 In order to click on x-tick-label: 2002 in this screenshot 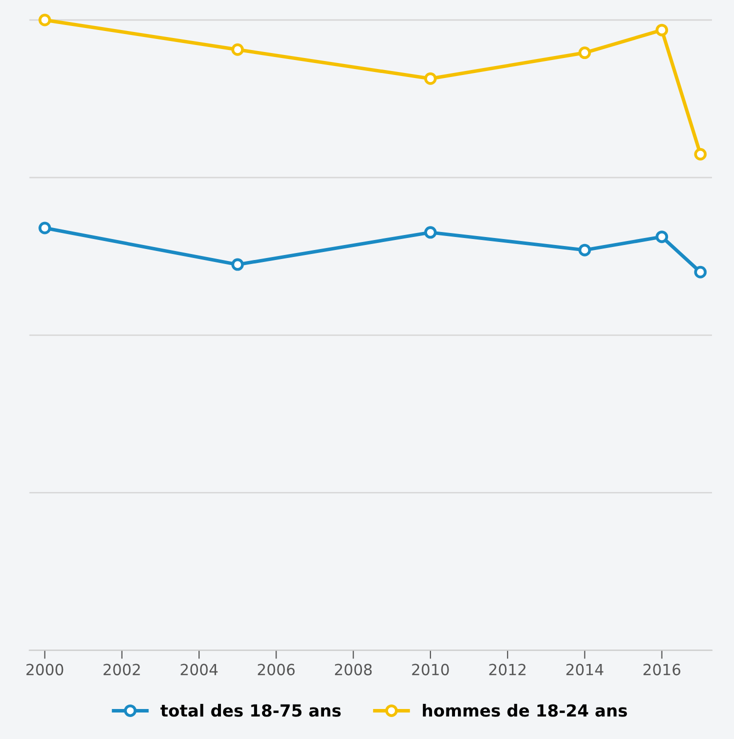, I will do `click(122, 670)`.